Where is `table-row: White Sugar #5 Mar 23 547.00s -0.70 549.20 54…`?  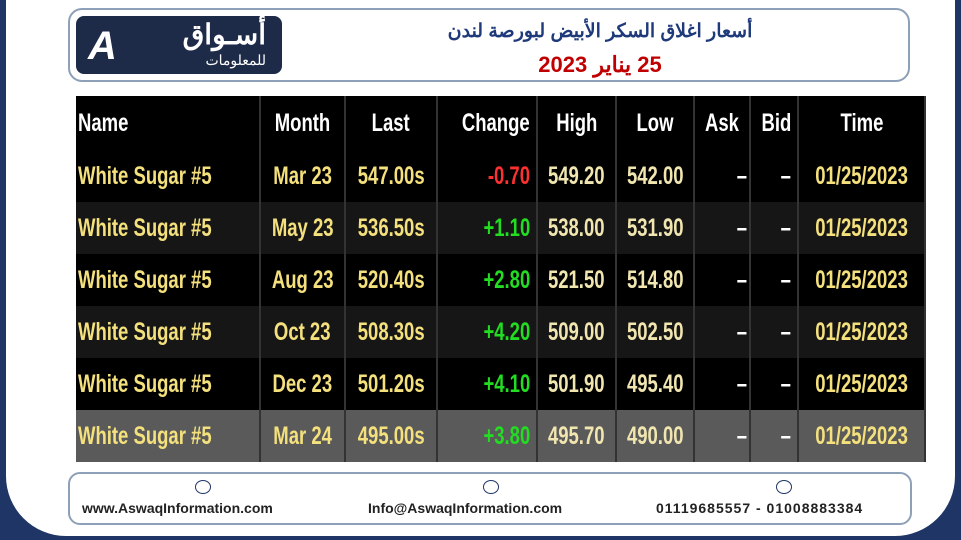 table-row: White Sugar #5 Mar 23 547.00s -0.70 549.20 54… is located at coordinates (501, 176).